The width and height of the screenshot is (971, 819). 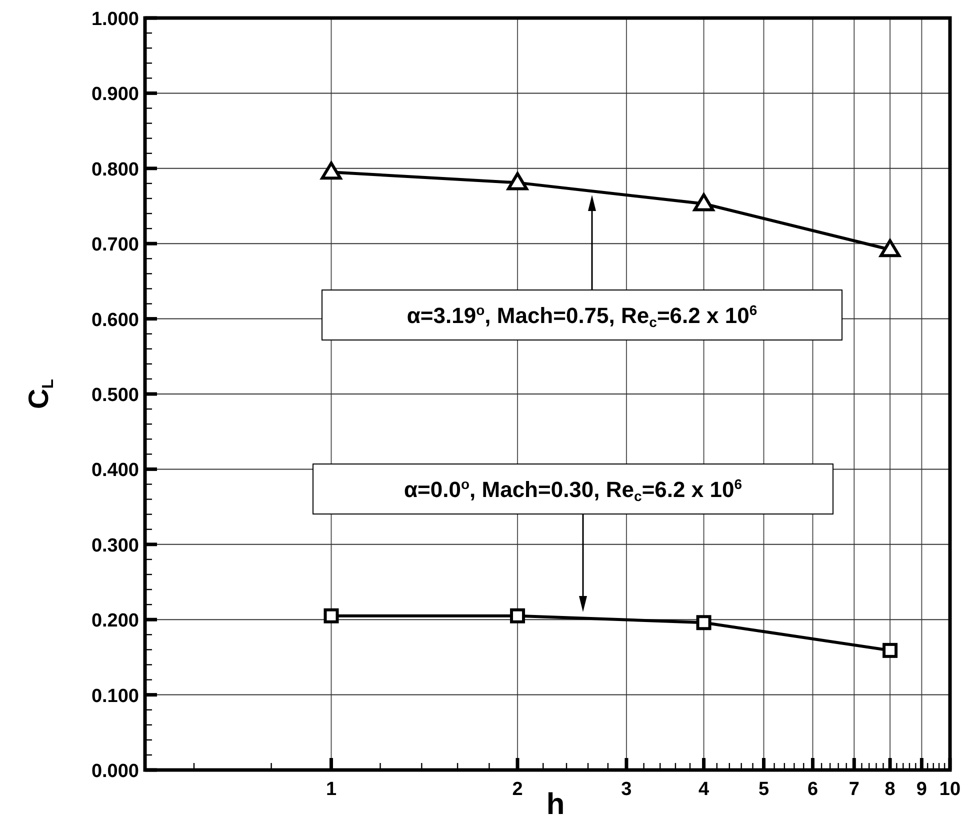 What do you see at coordinates (115, 19) in the screenshot?
I see `y-tick-label: 1.000` at bounding box center [115, 19].